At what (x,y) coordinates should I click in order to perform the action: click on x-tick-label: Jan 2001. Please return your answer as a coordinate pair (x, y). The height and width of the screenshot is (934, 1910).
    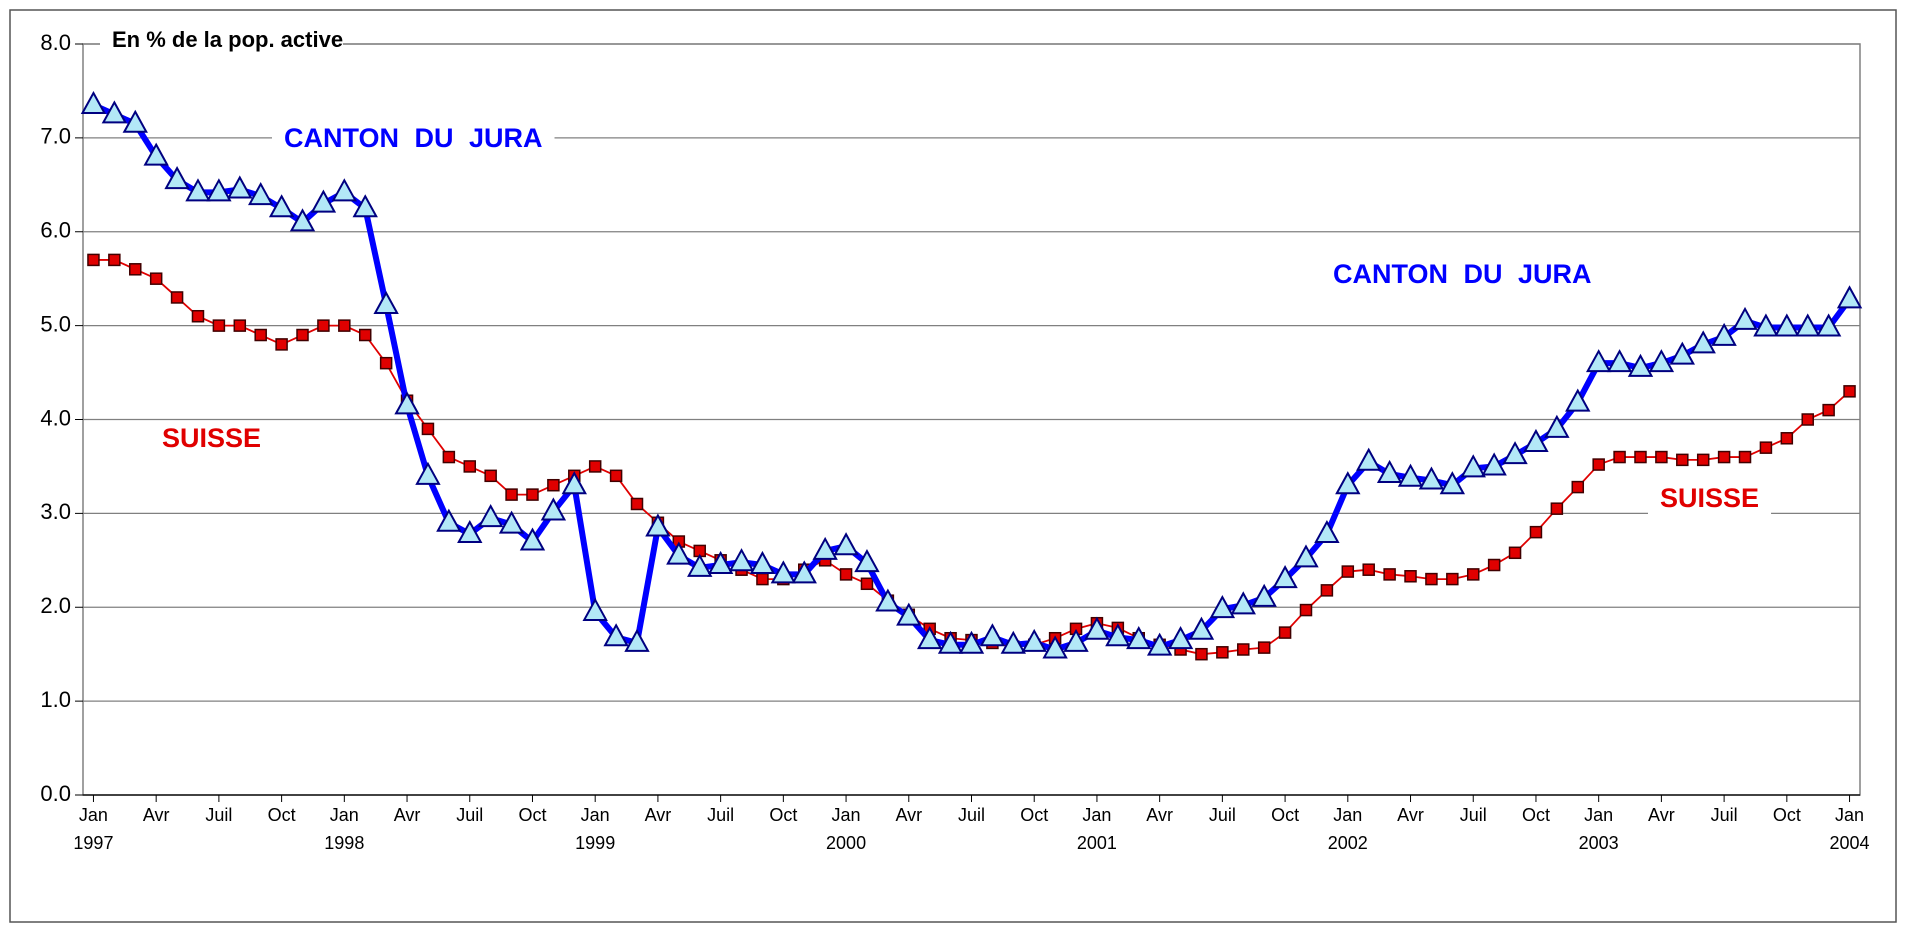
    Looking at the image, I should click on (1096, 829).